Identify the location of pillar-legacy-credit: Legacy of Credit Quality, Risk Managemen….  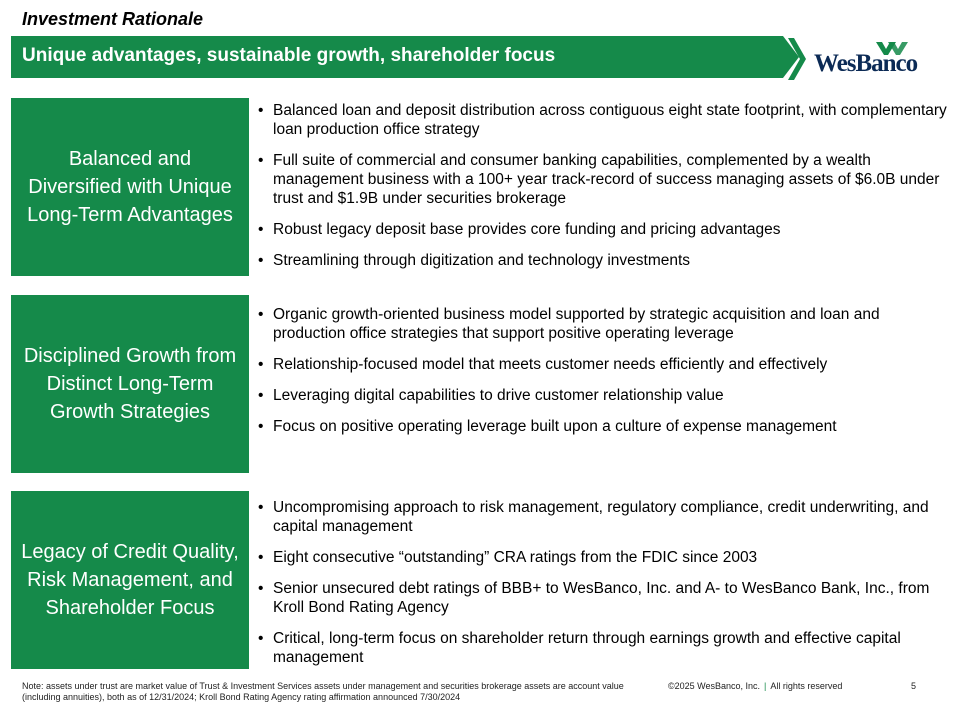
(130, 580).